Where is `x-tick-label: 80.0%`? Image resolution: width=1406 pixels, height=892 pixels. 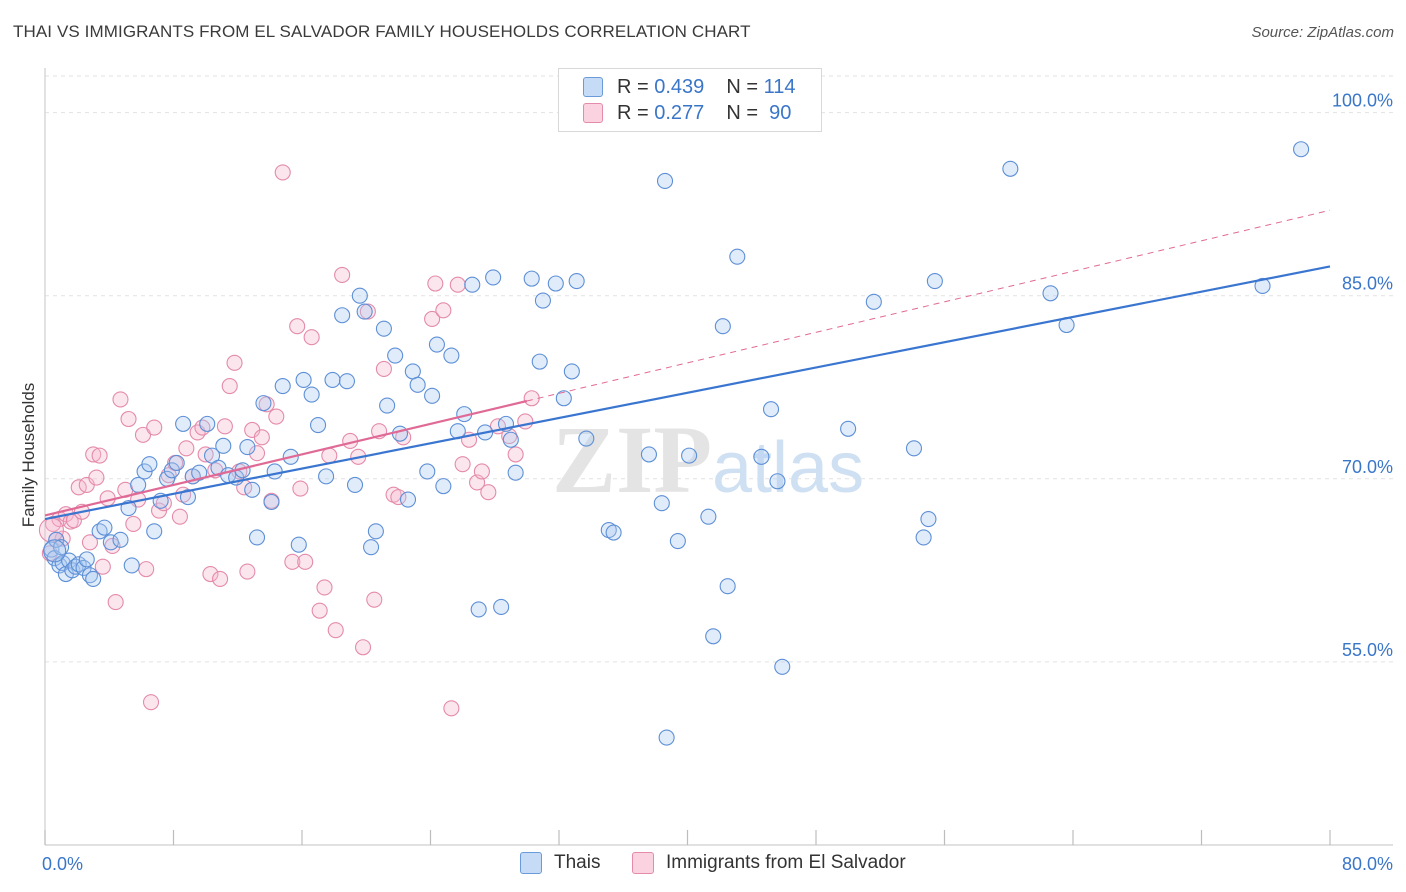 x-tick-label: 80.0% is located at coordinates (1367, 864).